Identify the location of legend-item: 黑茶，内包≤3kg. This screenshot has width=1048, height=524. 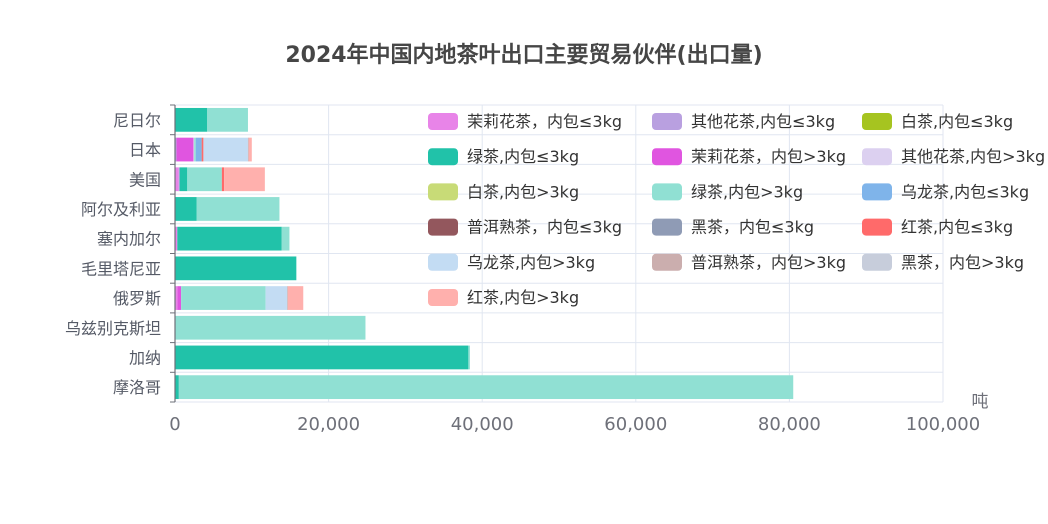
(733, 227).